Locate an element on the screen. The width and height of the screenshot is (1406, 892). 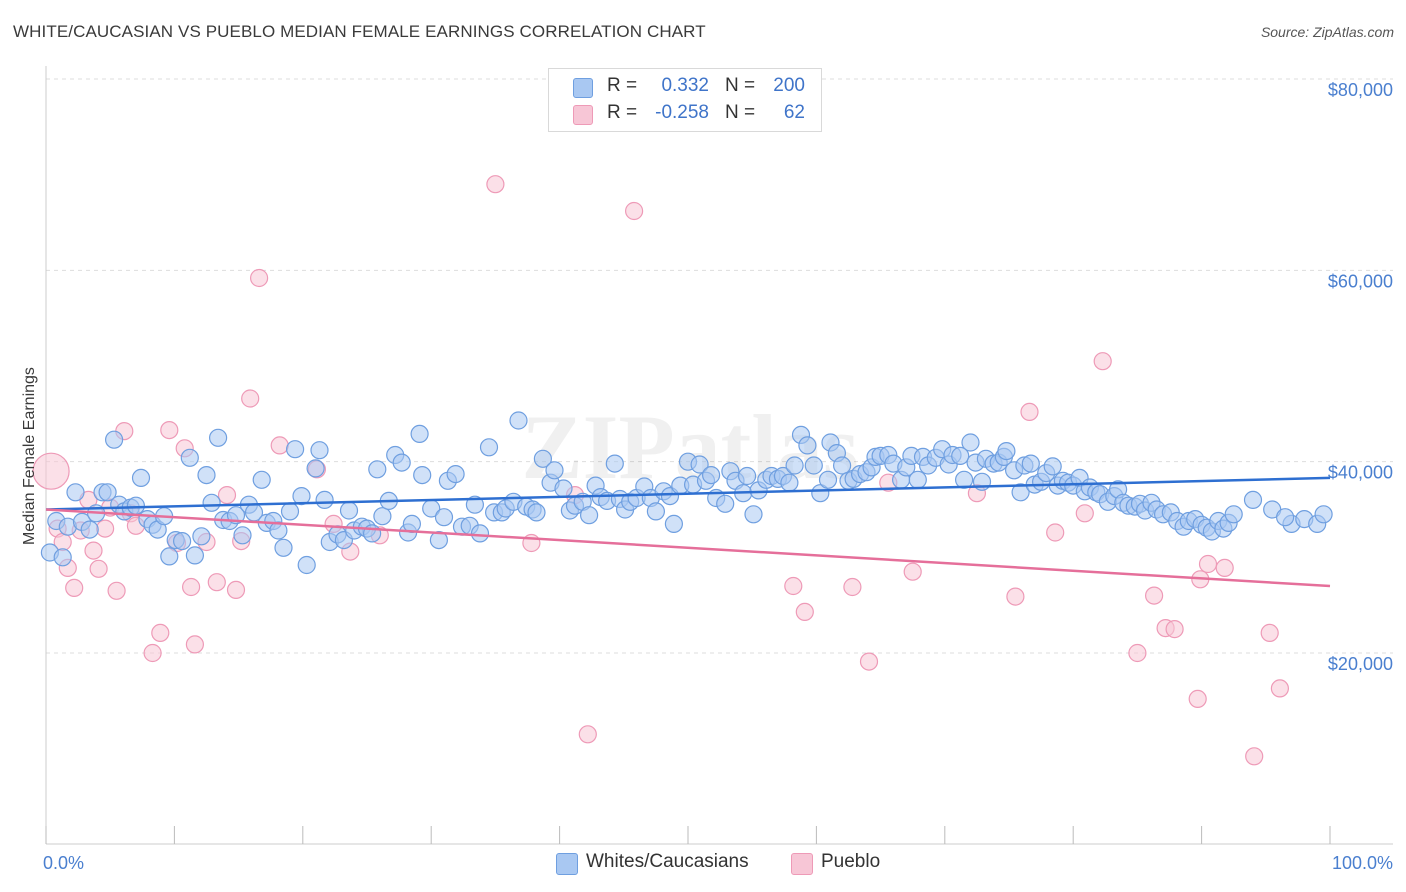
correlation-legend: R = 0.332 N = 200 R = -0.258 N = 62 is located at coordinates (685, 100).